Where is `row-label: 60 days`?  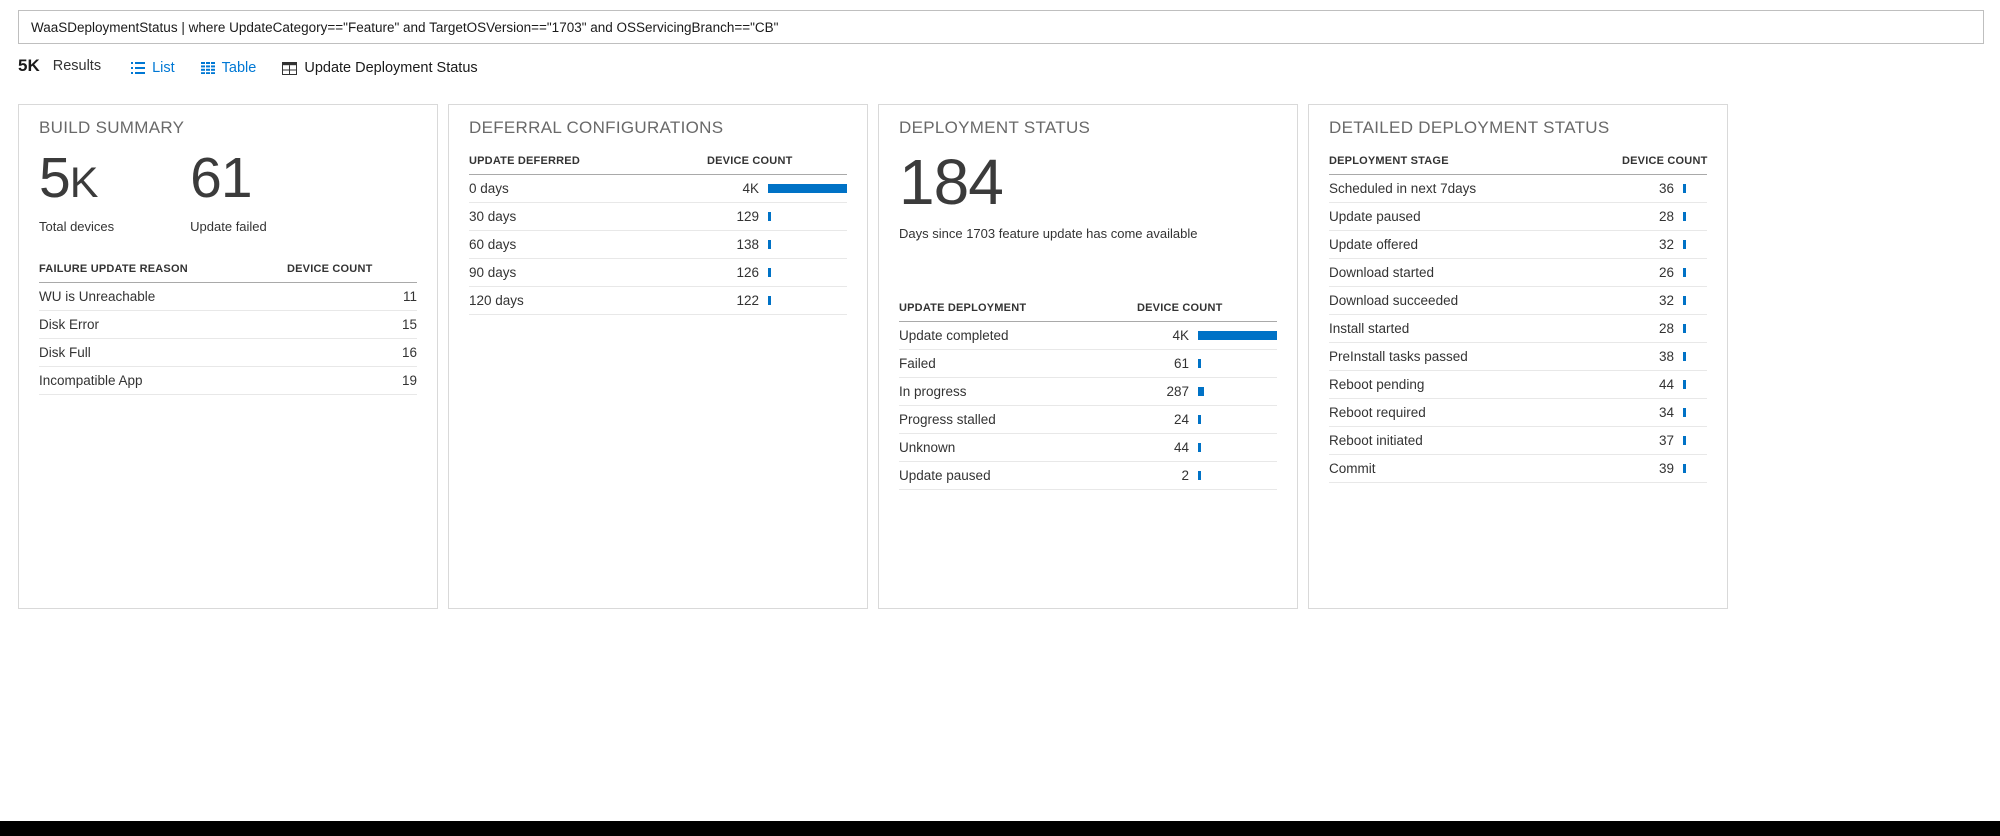
row-label: 60 days is located at coordinates (493, 244).